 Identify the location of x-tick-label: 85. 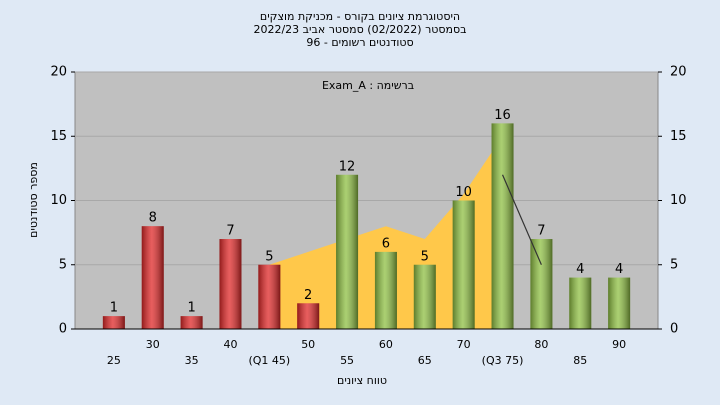
(580, 360).